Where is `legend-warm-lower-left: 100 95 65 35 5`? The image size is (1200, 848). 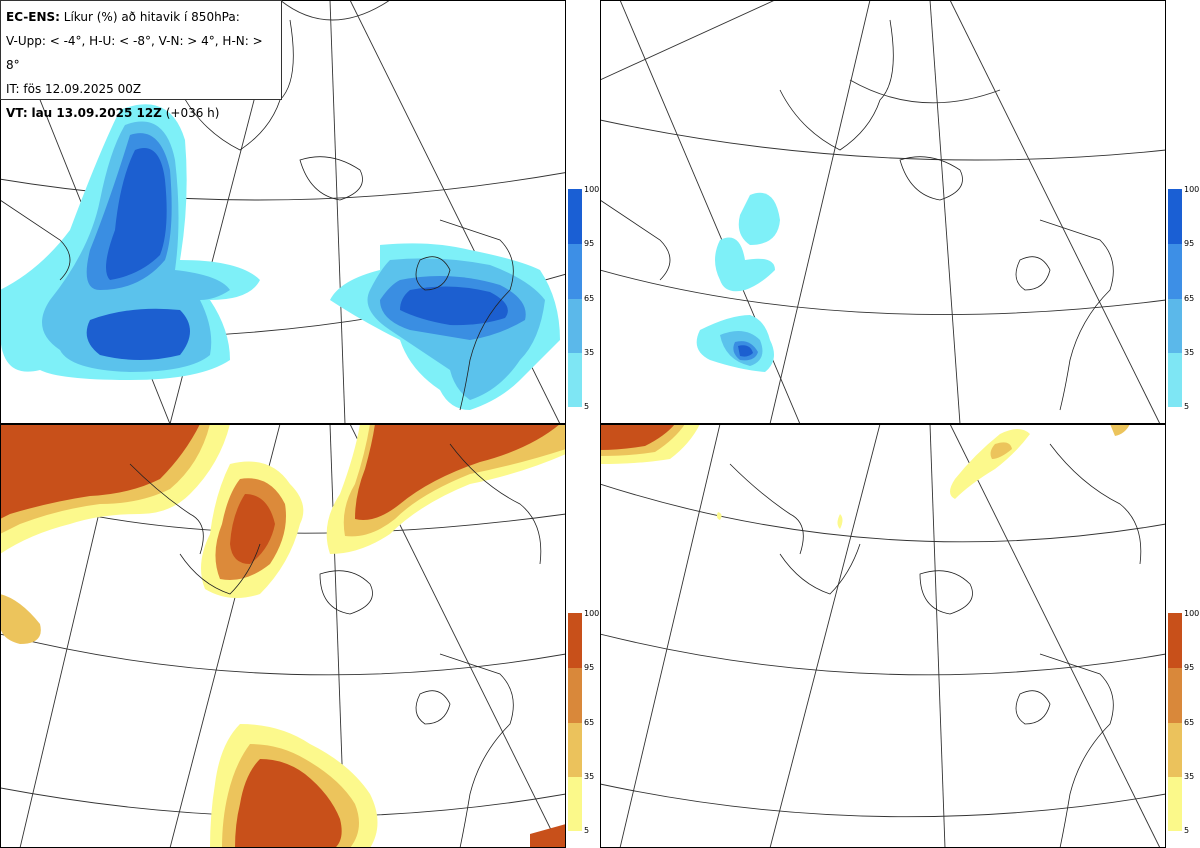 legend-warm-lower-left: 100 95 65 35 5 is located at coordinates (583, 722).